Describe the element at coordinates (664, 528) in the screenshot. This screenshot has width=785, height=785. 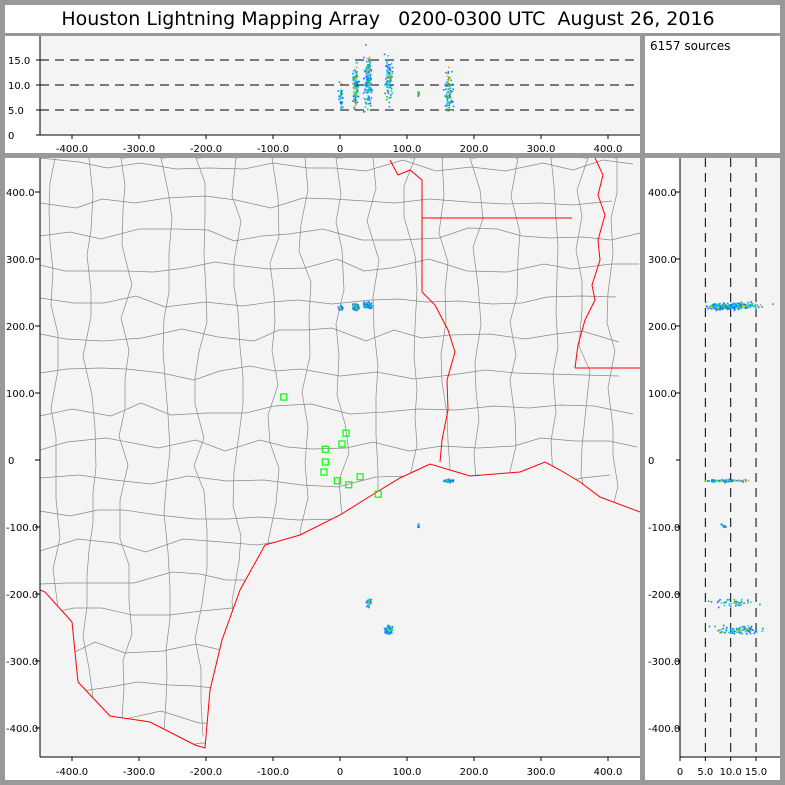
I see `y-tick-label: -100.0` at that location.